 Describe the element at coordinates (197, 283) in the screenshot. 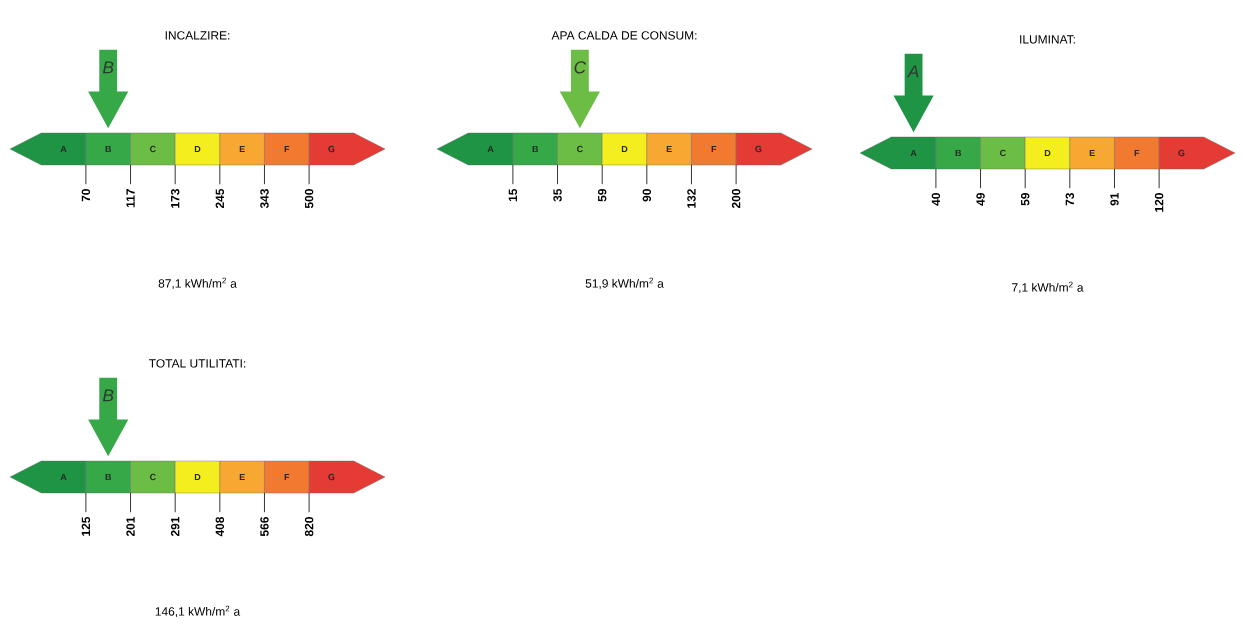

I see `text: 87,1 kWh/m$^{2}$ a` at that location.